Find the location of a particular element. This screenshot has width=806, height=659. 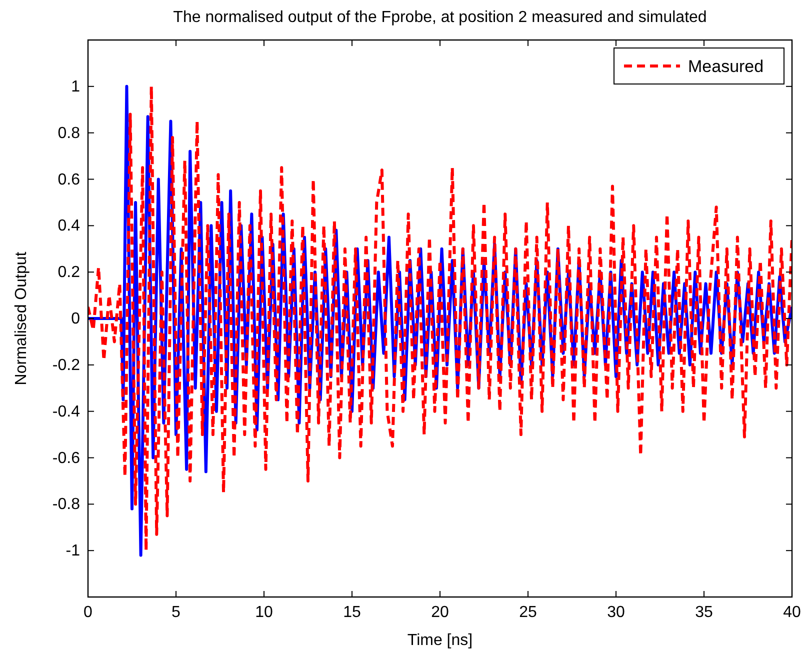

y-tick-label: 0 is located at coordinates (75, 319).